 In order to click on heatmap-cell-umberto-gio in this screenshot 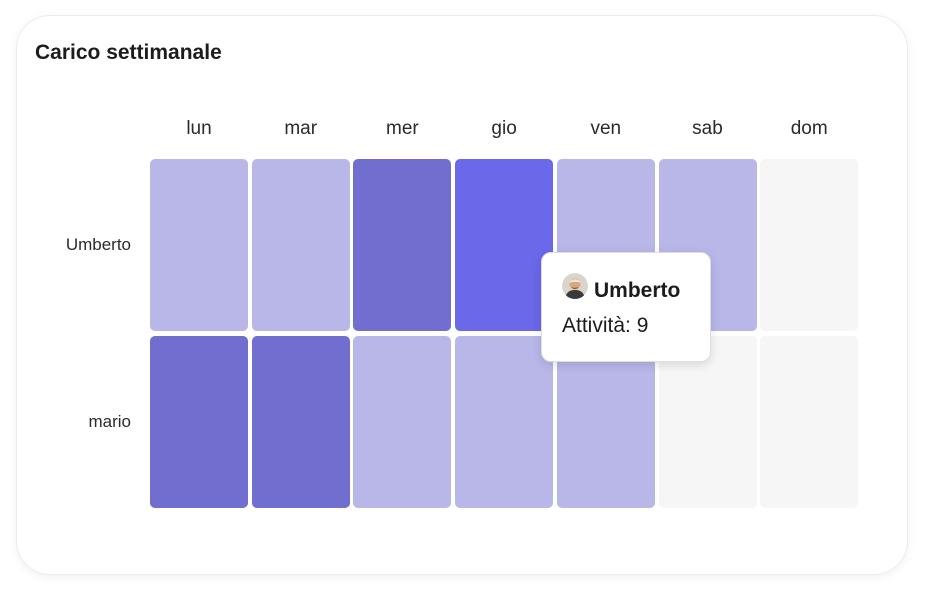, I will do `click(504, 245)`.